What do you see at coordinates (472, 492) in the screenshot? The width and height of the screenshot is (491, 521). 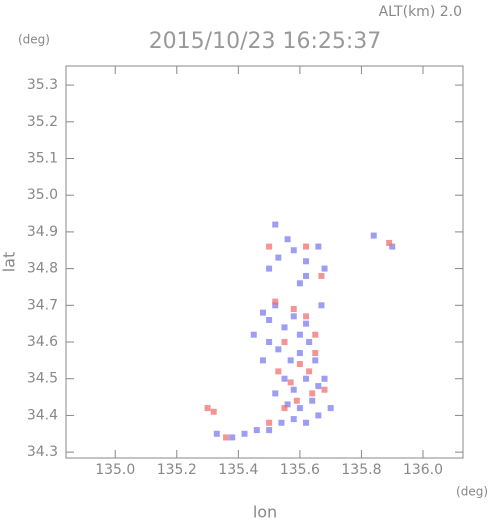 I see `x-unit: (deg)` at bounding box center [472, 492].